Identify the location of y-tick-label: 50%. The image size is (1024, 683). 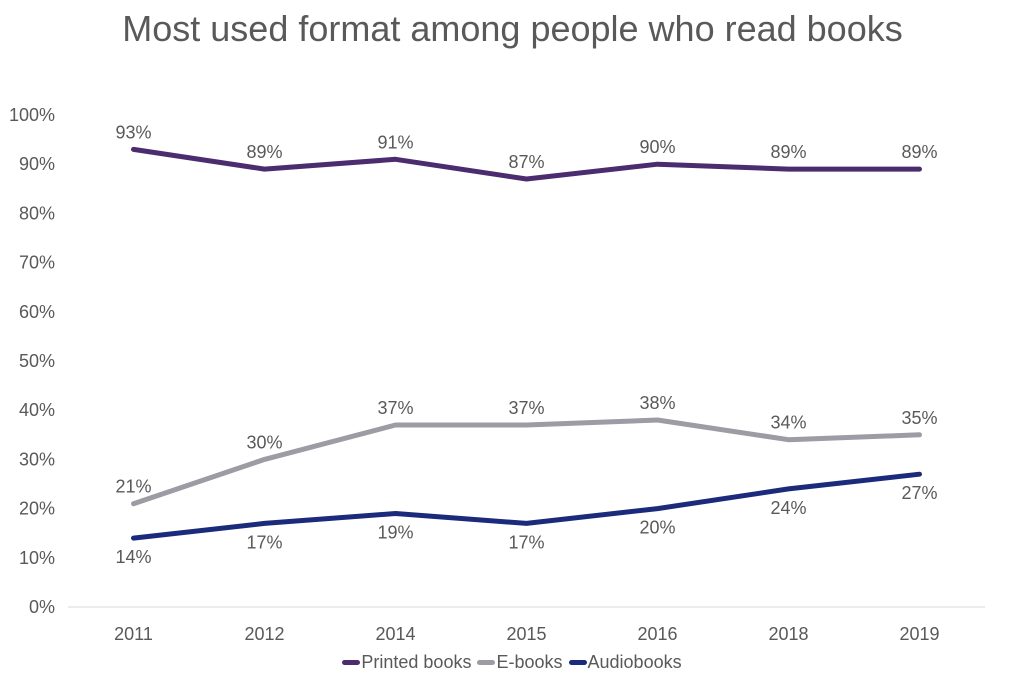
(37, 361).